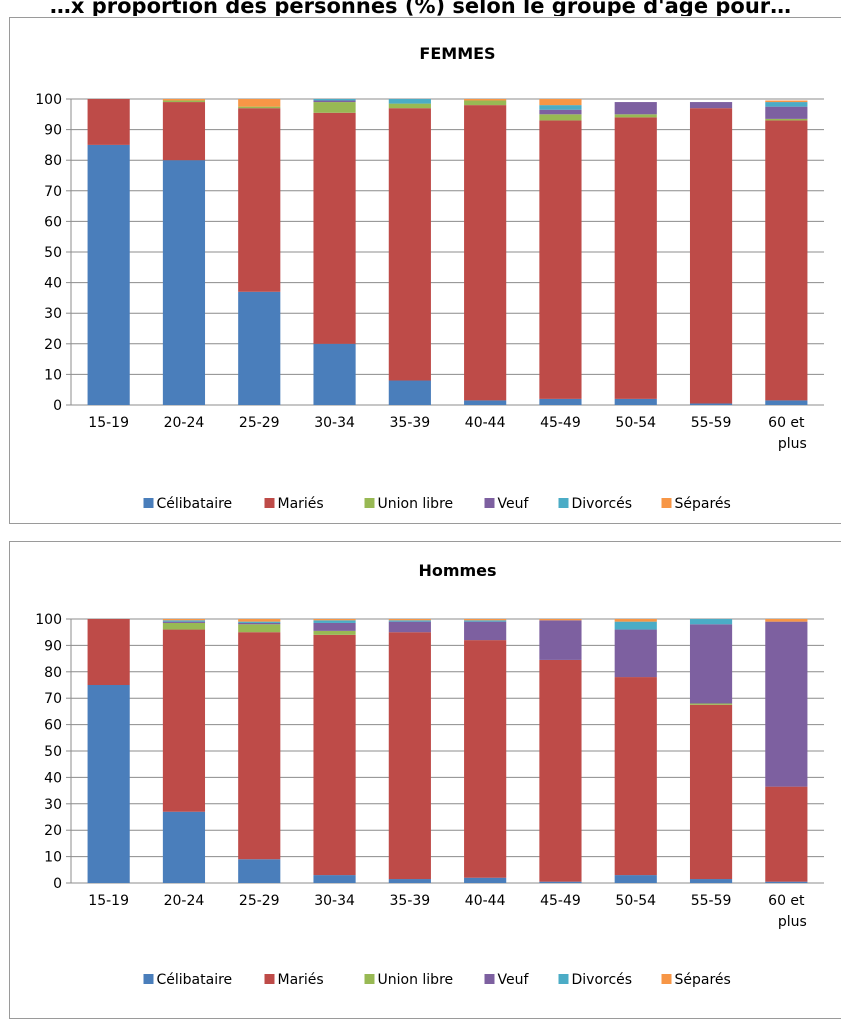 Image resolution: width=841 pixels, height=1019 pixels. What do you see at coordinates (786, 104) in the screenshot?
I see `bar-divorces-60-et-plus` at bounding box center [786, 104].